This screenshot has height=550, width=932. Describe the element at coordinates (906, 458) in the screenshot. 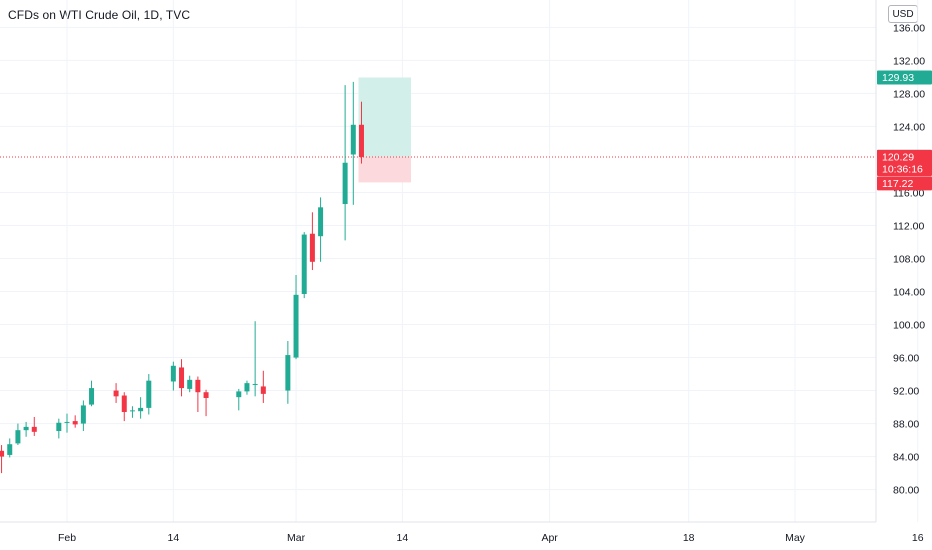

I see `price-tick-label: 84.00` at that location.